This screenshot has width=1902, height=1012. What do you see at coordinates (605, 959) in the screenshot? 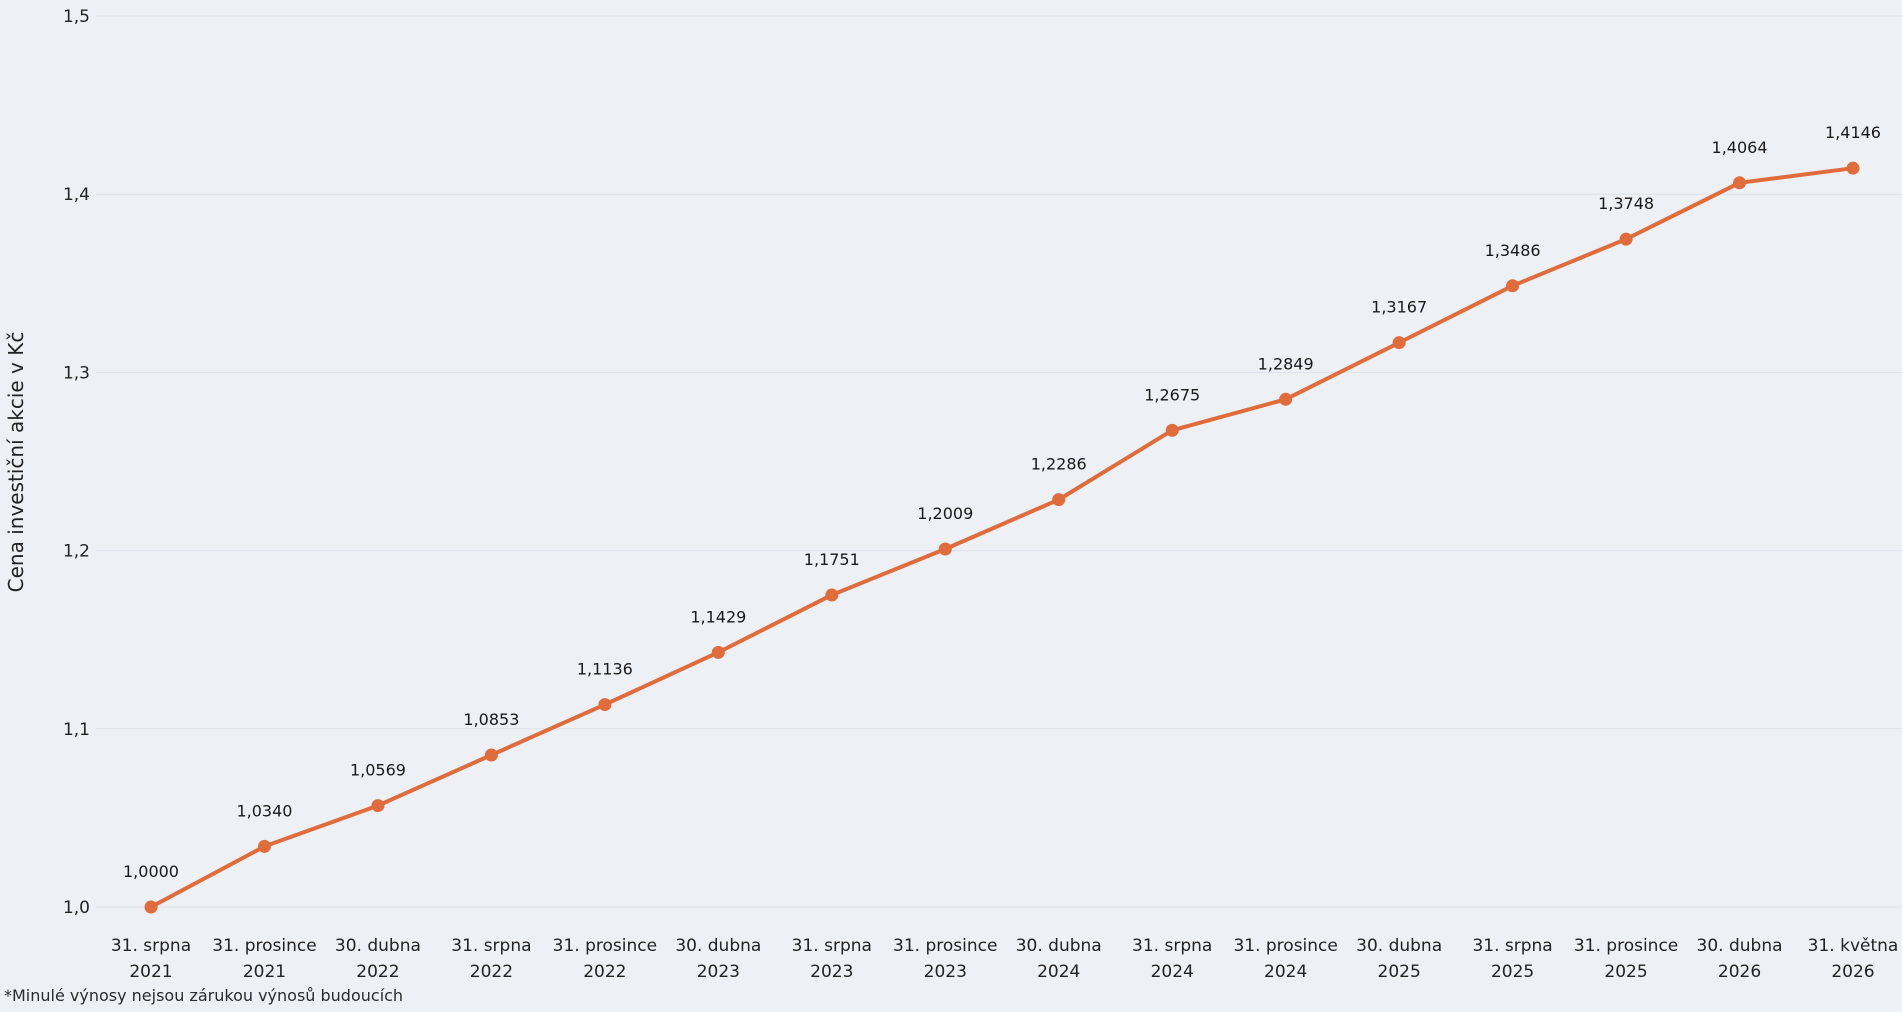
I see `x-tick-label: 31. prosince 2022` at bounding box center [605, 959].